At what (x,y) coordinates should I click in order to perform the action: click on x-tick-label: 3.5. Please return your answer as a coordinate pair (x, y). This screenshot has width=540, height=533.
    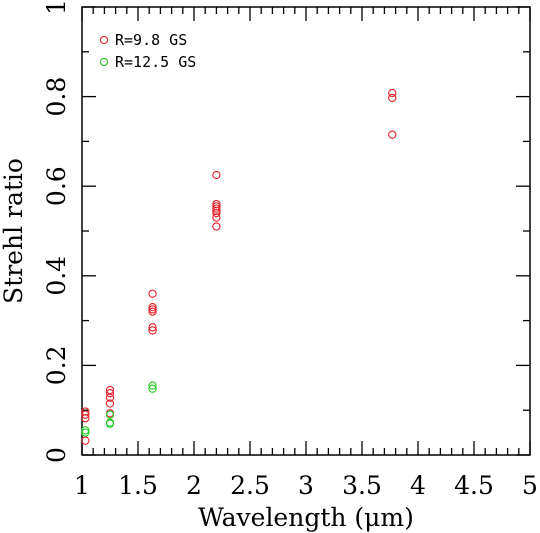
    Looking at the image, I should click on (362, 485).